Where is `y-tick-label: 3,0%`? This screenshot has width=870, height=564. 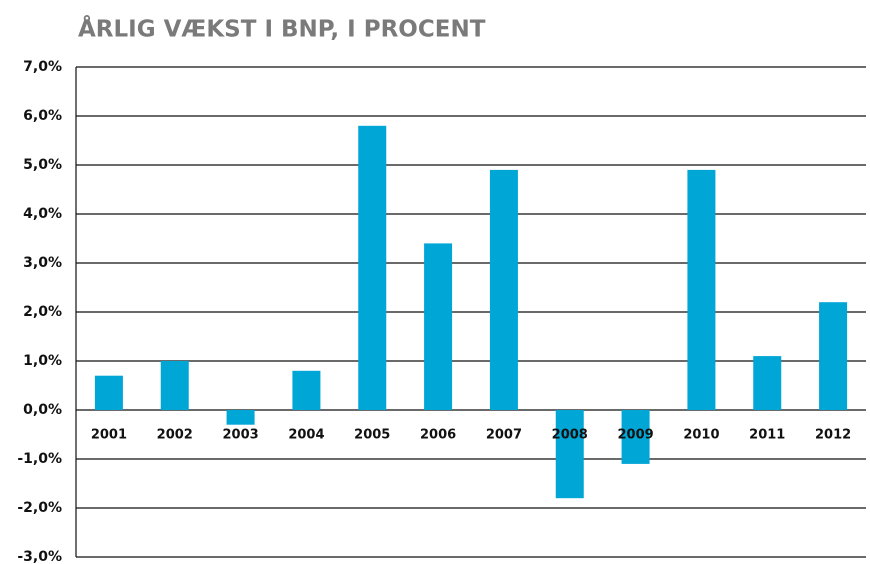
y-tick-label: 3,0% is located at coordinates (42, 263).